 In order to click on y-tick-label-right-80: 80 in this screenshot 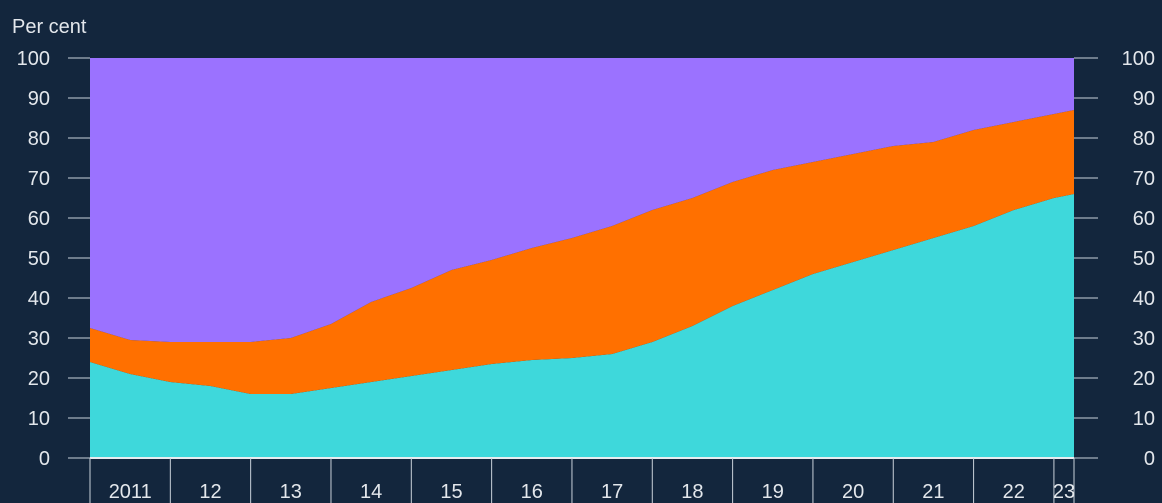, I will do `click(1144, 139)`.